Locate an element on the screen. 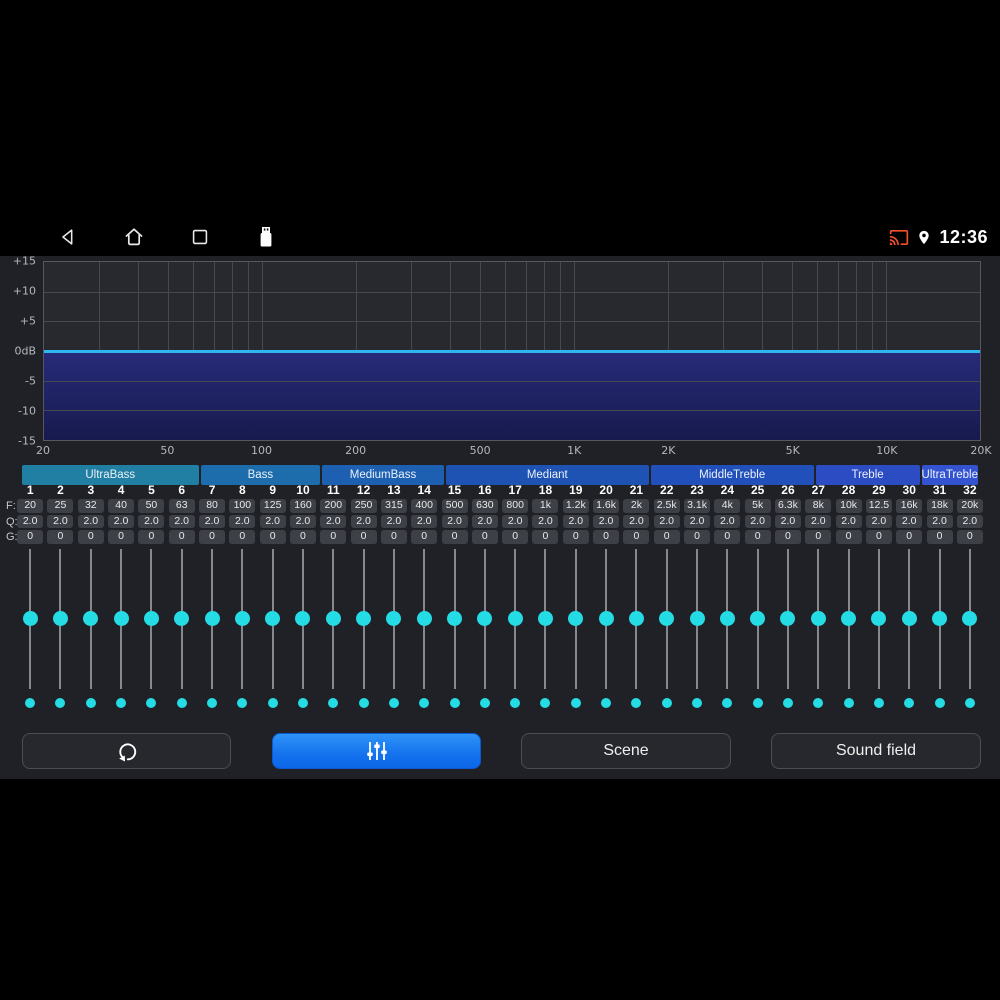  f-value-cell: 2.5k is located at coordinates (666, 506).